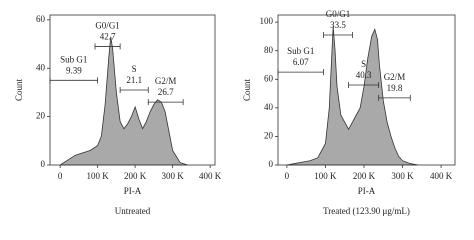  What do you see at coordinates (74, 70) in the screenshot?
I see `gate-value: 9.39` at bounding box center [74, 70].